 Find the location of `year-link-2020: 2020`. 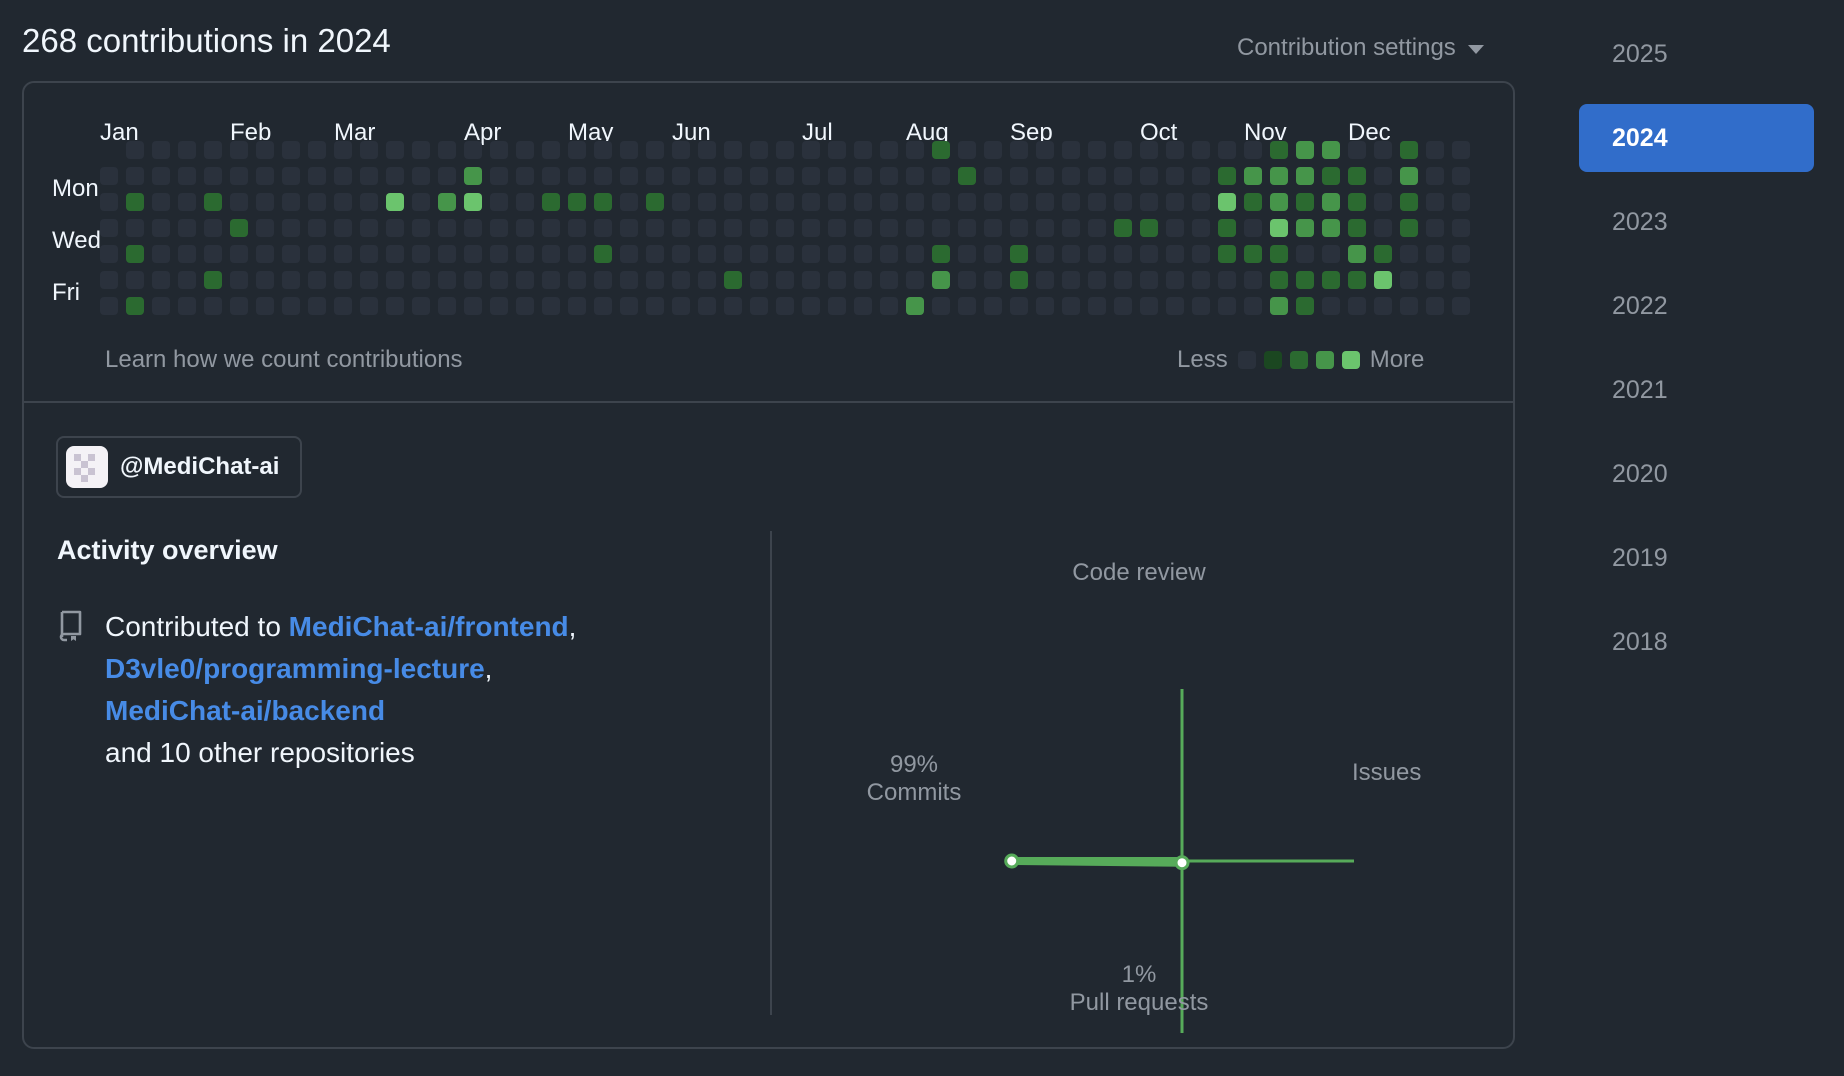

year-link-2020: 2020 is located at coordinates (1640, 474).